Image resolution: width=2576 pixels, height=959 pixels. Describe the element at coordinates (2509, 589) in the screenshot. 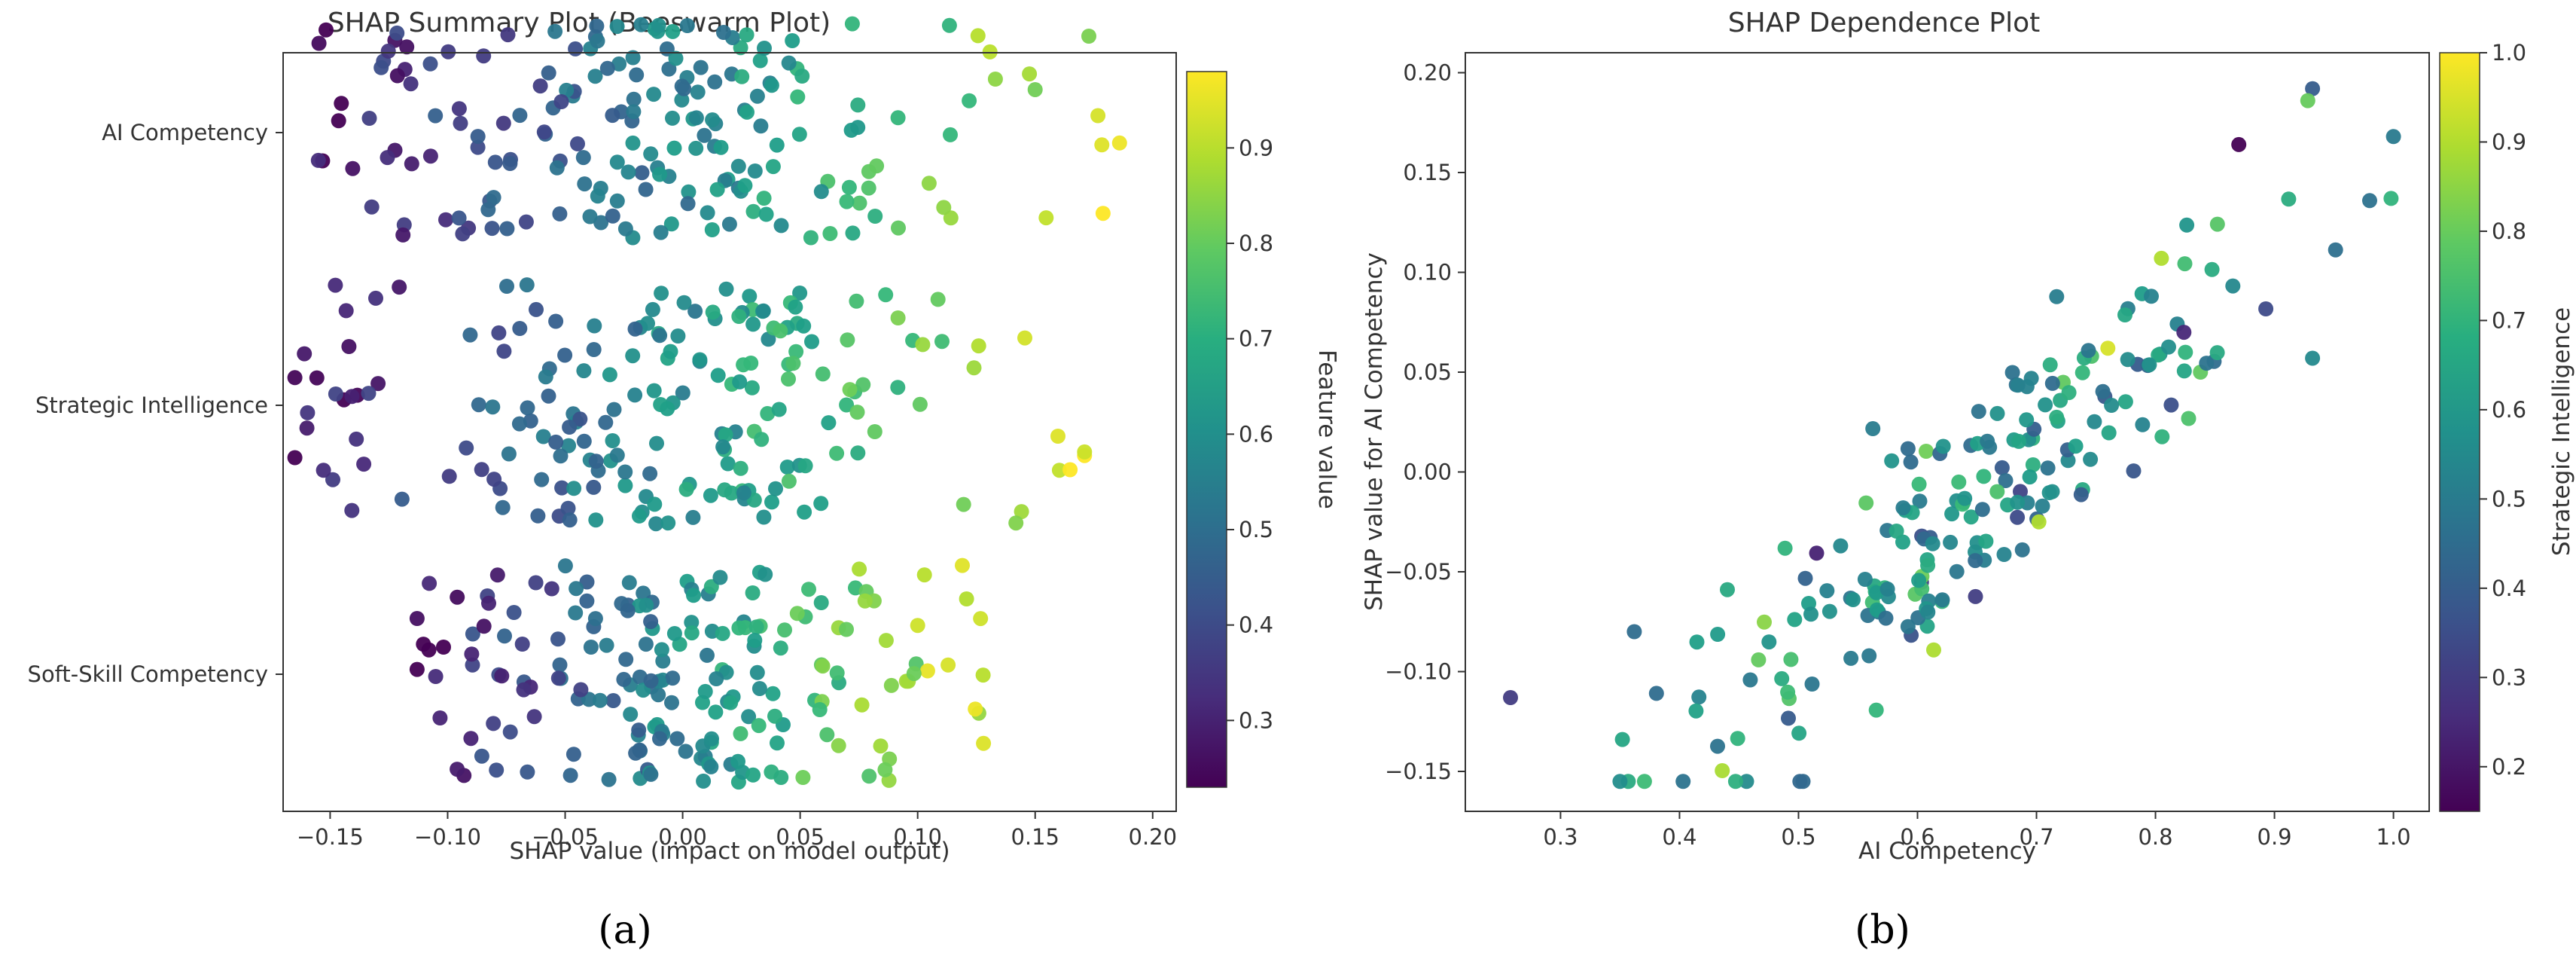

I see `chart-b-colorbar-tick-label: 0.4` at that location.